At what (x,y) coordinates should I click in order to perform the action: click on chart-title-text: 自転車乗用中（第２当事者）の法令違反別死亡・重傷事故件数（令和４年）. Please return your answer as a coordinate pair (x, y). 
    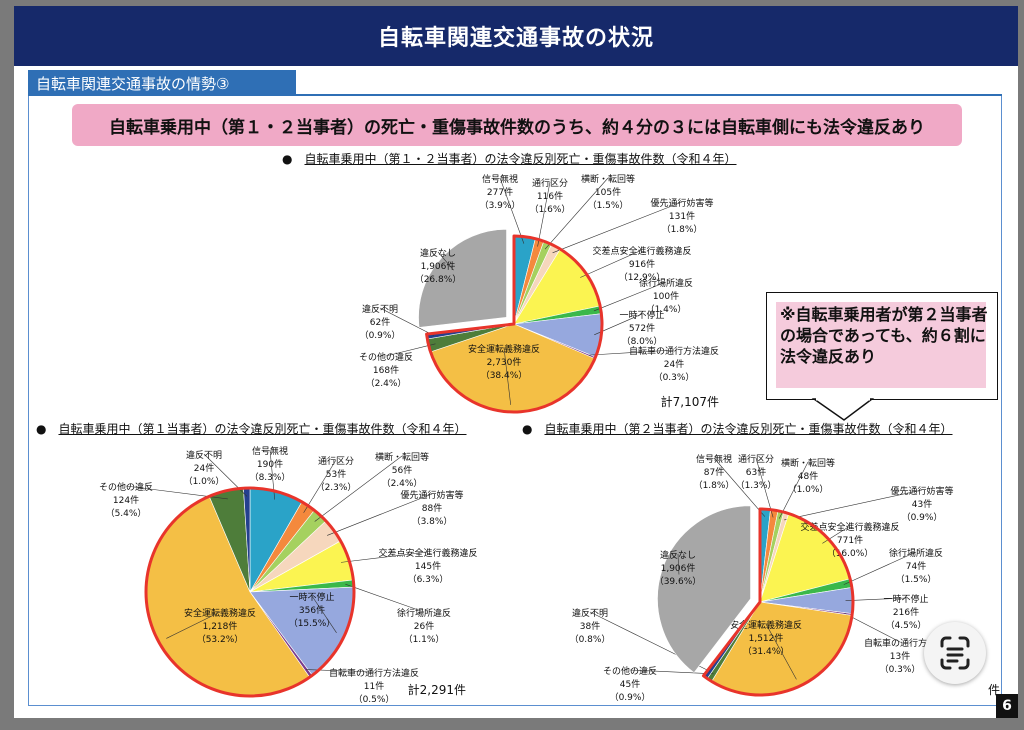
    Looking at the image, I should click on (748, 429).